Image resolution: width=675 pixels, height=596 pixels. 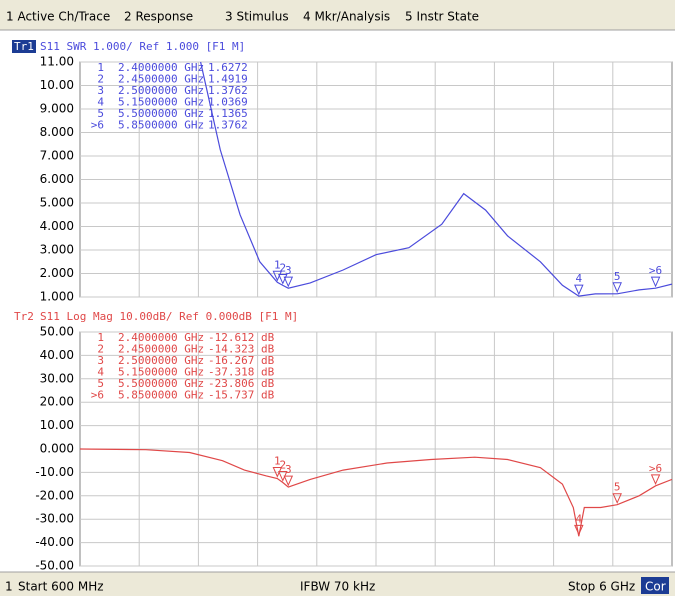 What do you see at coordinates (257, 17) in the screenshot?
I see `menu-item: 3 Stimulus` at bounding box center [257, 17].